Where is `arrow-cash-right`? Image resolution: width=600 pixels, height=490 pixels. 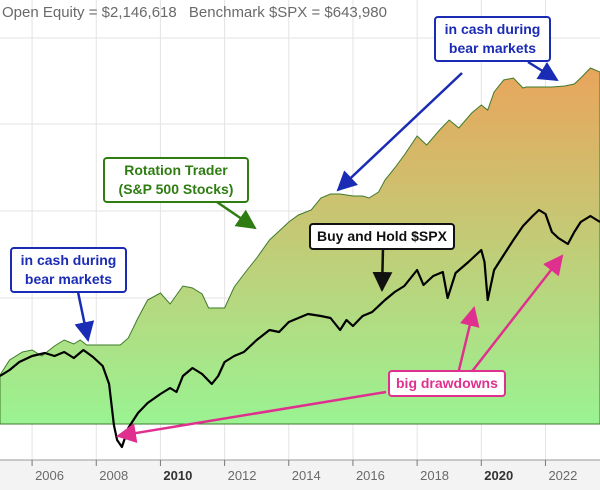
arrow-cash-right is located at coordinates (543, 71).